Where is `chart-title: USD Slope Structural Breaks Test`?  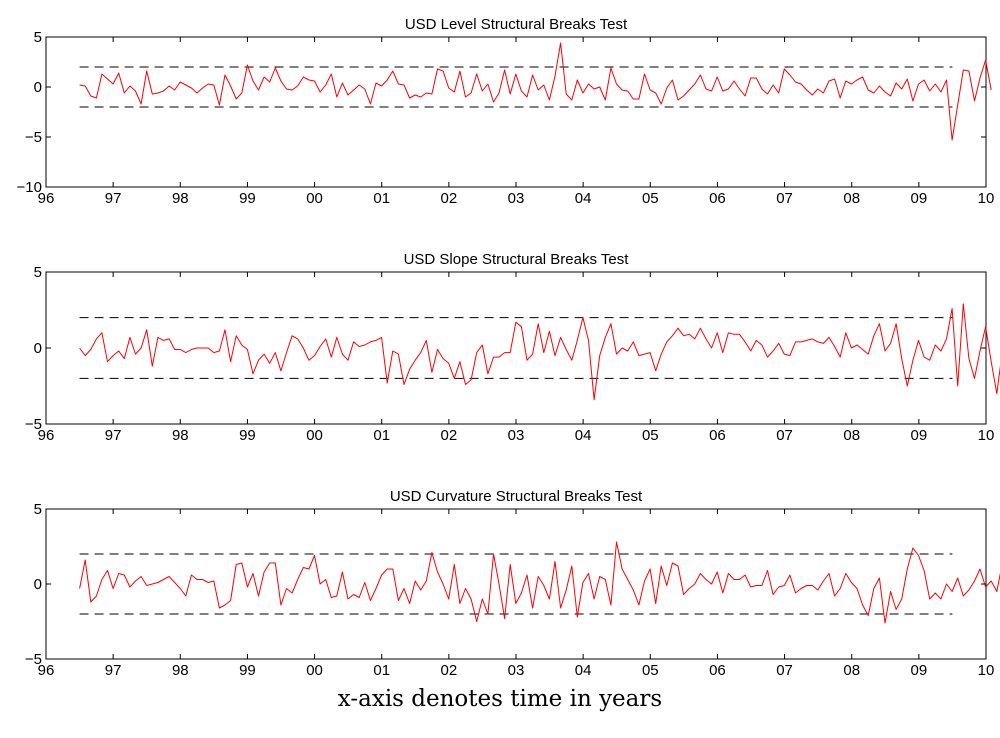 chart-title: USD Slope Structural Breaks Test is located at coordinates (517, 259).